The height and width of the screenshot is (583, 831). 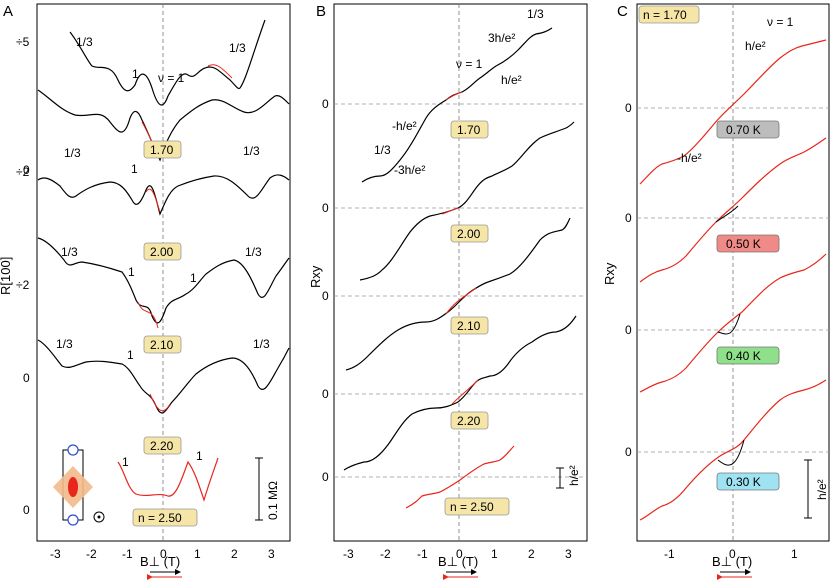 I want to click on c-temp-label: 0.70 K, so click(x=743, y=130).